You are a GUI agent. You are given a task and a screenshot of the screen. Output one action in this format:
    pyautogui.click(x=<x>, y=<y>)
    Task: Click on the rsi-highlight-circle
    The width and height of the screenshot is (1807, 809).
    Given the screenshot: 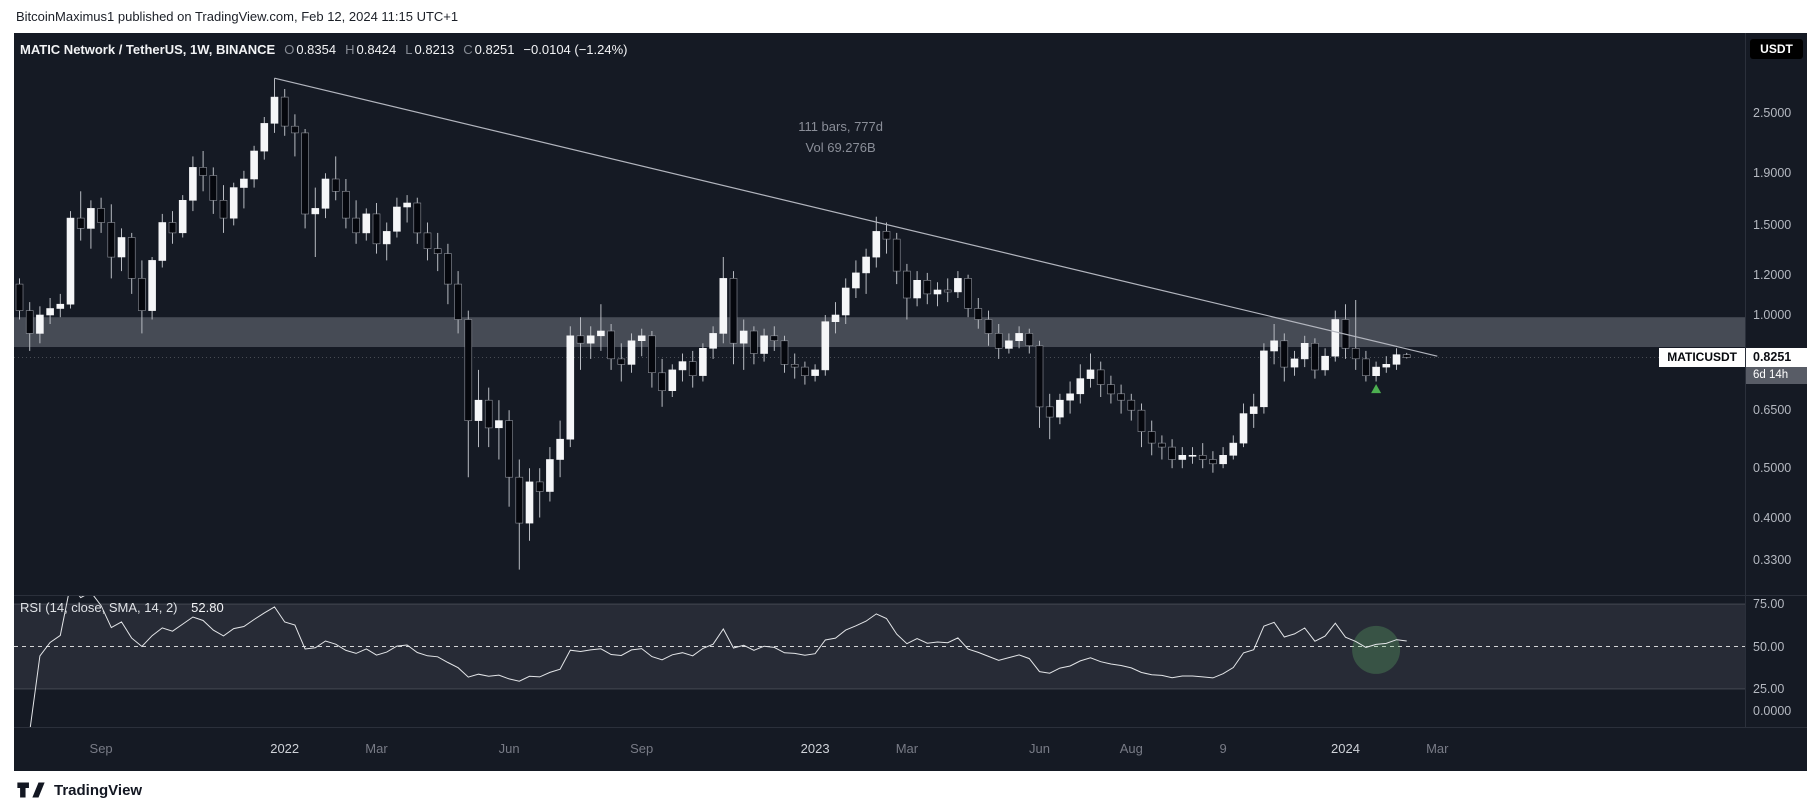 What is the action you would take?
    pyautogui.click(x=1376, y=649)
    